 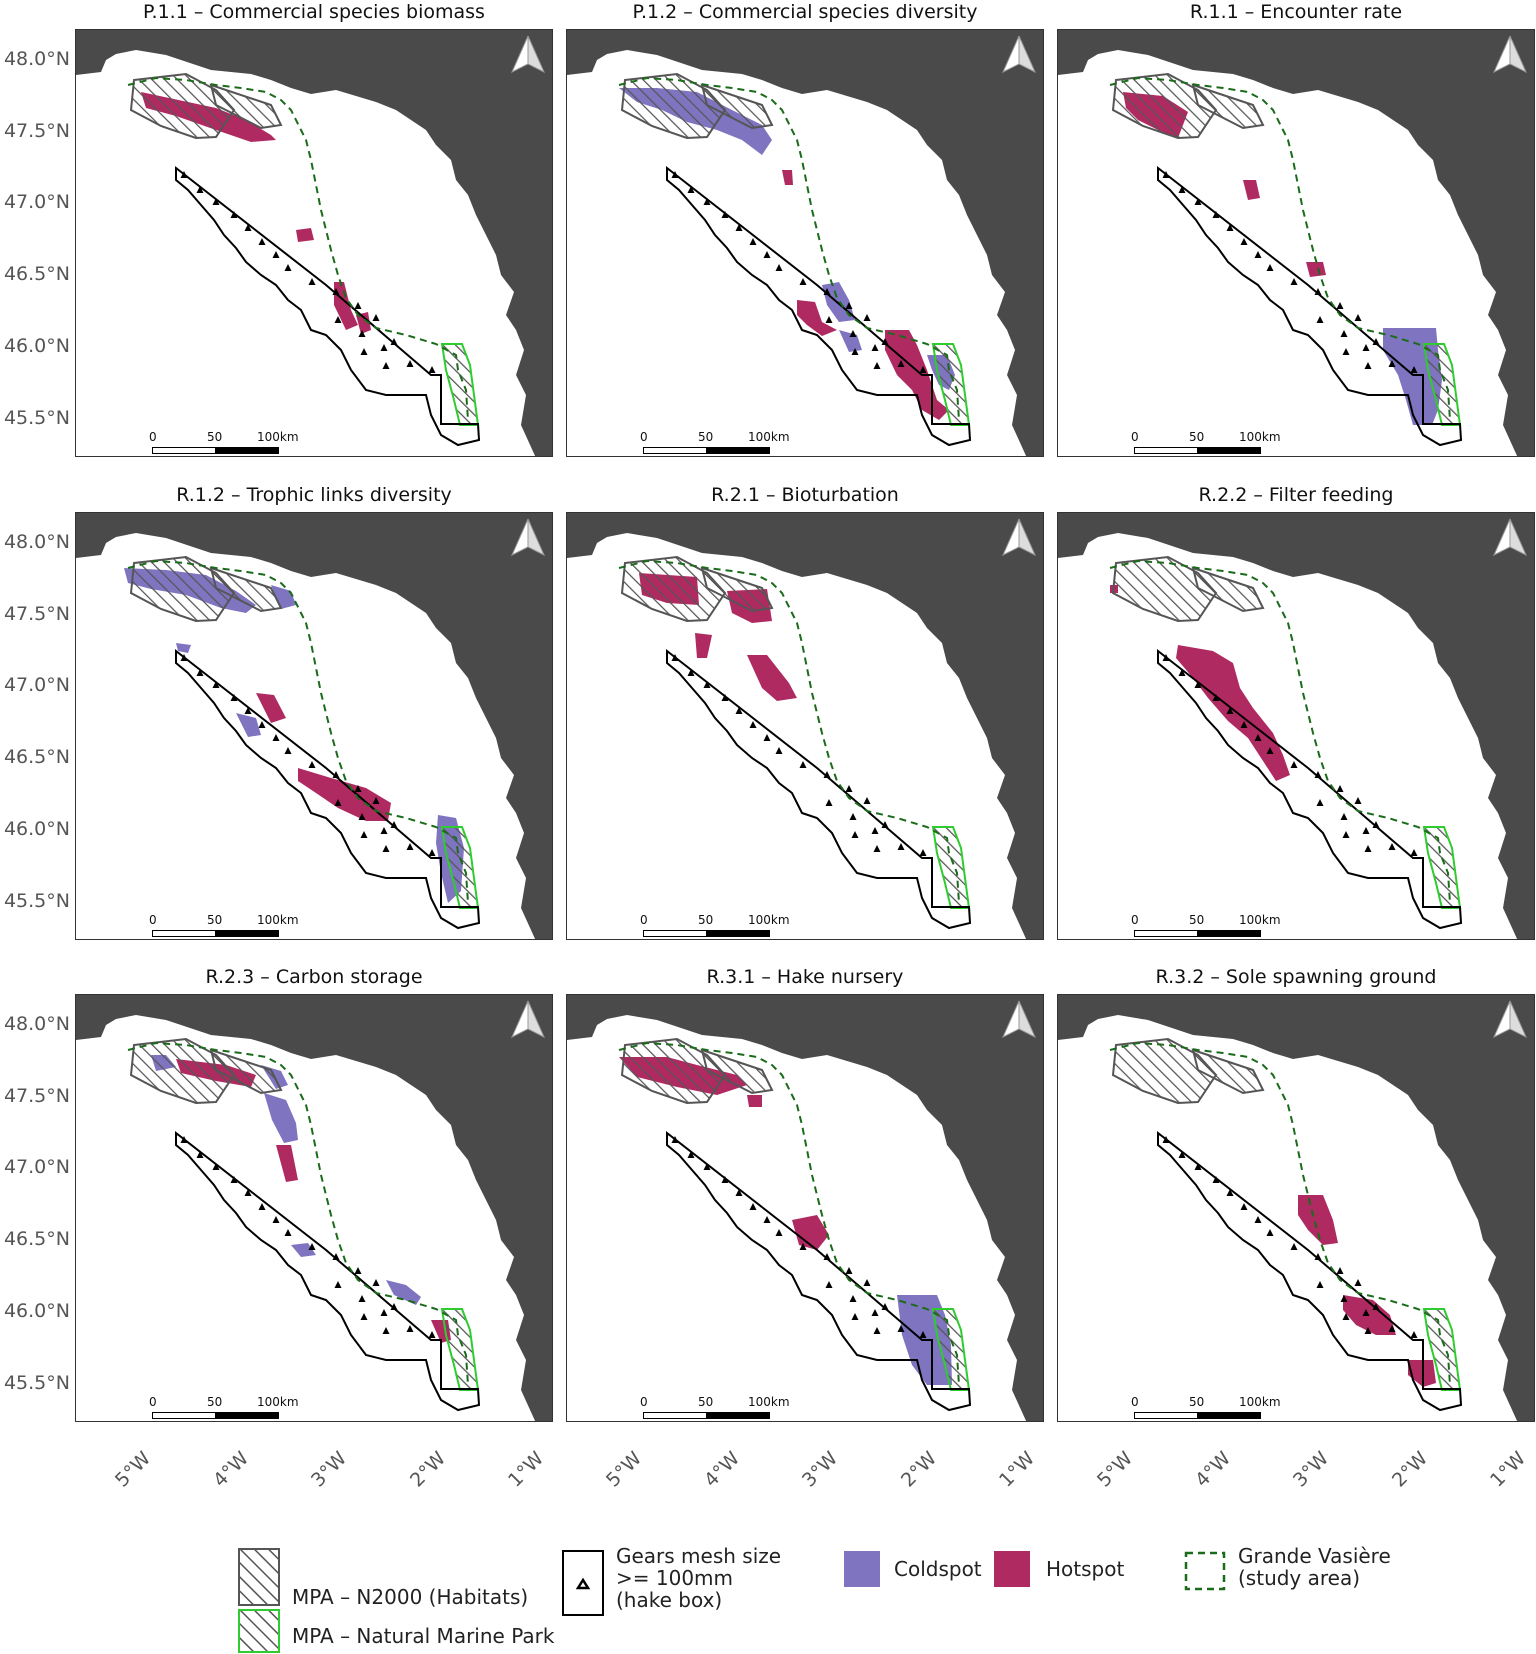 I want to click on grande-vasiere-swatch, so click(x=1205, y=1571).